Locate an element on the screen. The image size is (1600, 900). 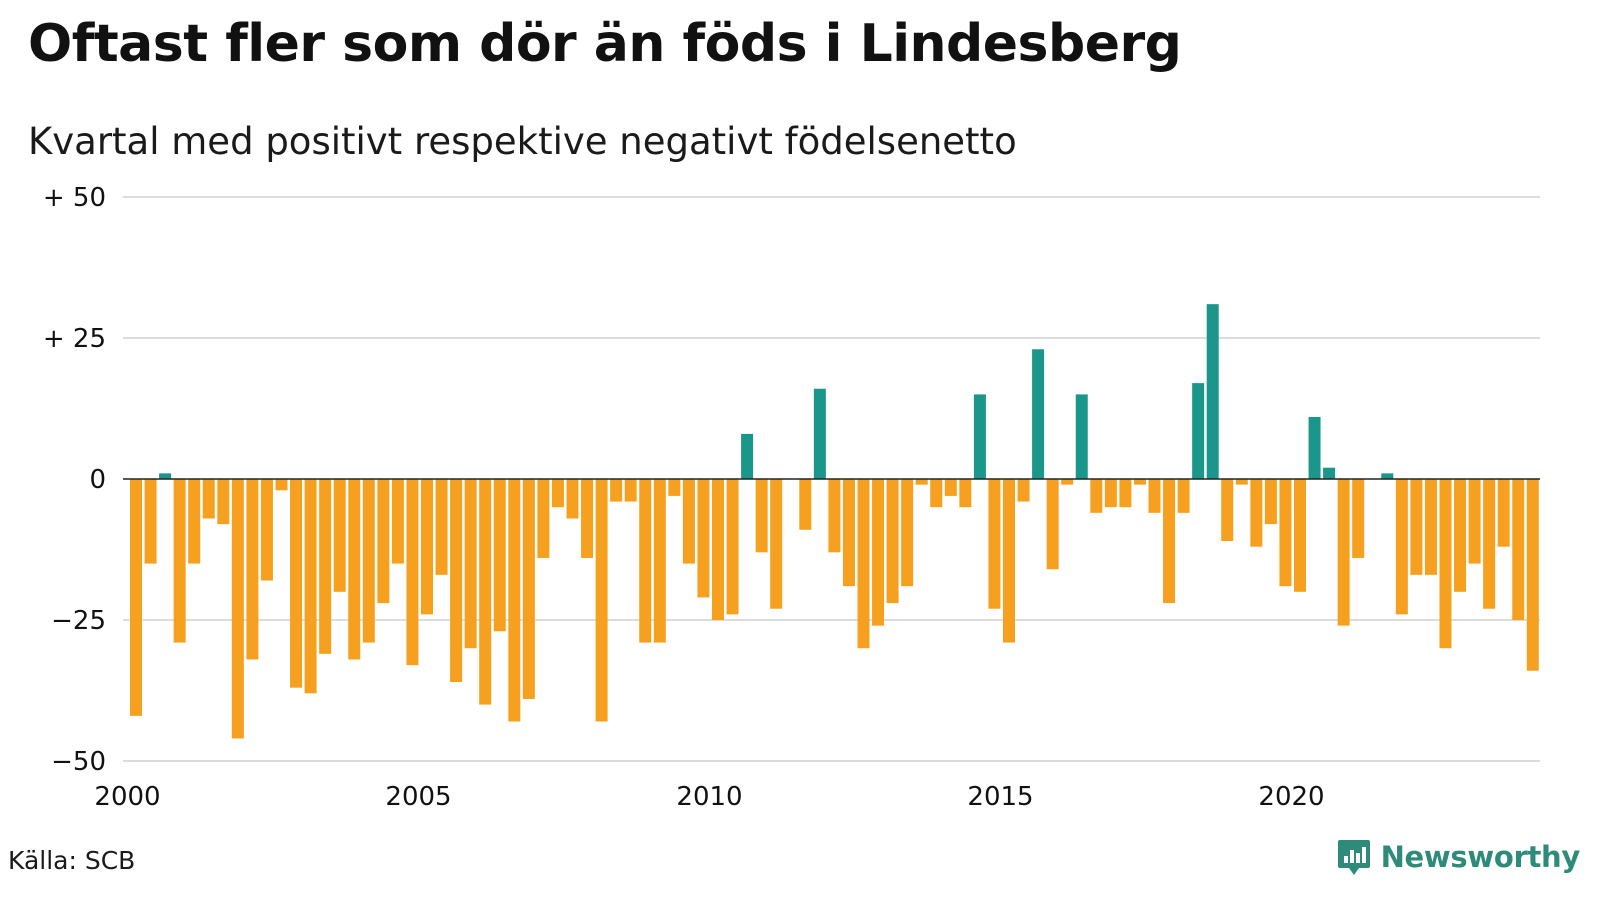
y-tick-label: −50 is located at coordinates (78, 762).